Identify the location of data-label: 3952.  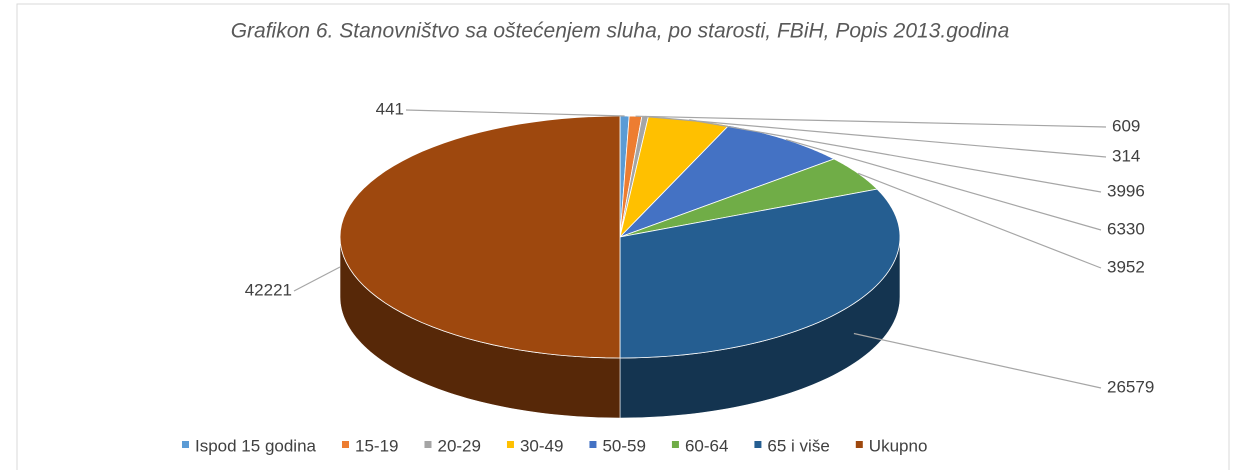
(1126, 266).